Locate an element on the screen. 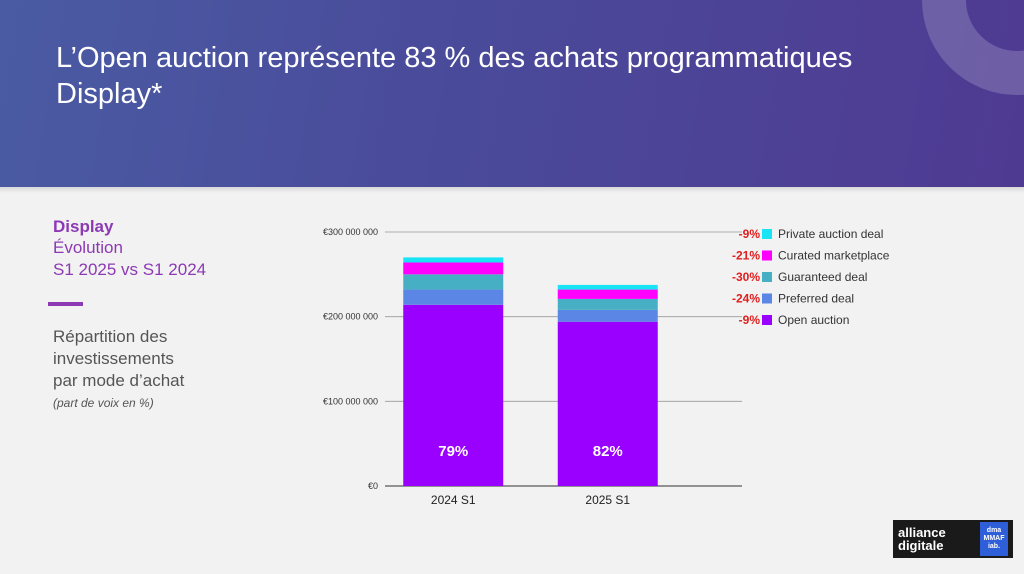 The height and width of the screenshot is (574, 1024). logo-partner-1: dma is located at coordinates (994, 530).